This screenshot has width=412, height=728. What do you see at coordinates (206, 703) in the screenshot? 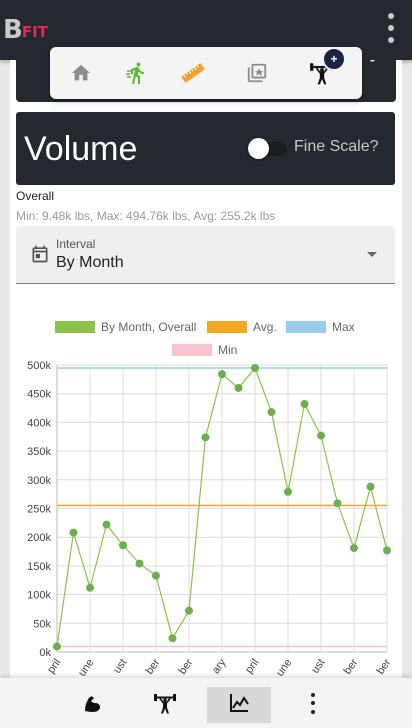
I see `bottom-nav` at bounding box center [206, 703].